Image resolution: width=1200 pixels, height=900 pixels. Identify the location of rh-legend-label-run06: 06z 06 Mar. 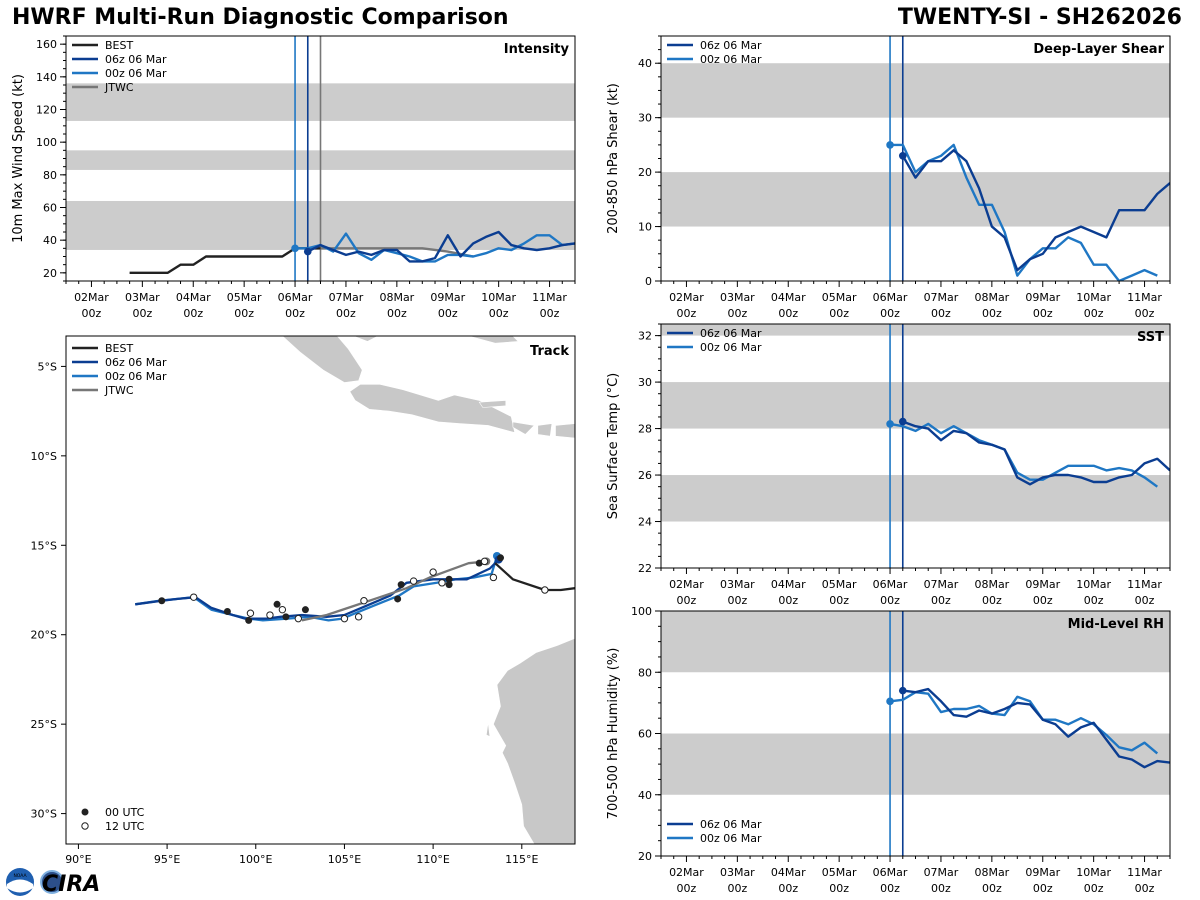
(731, 824).